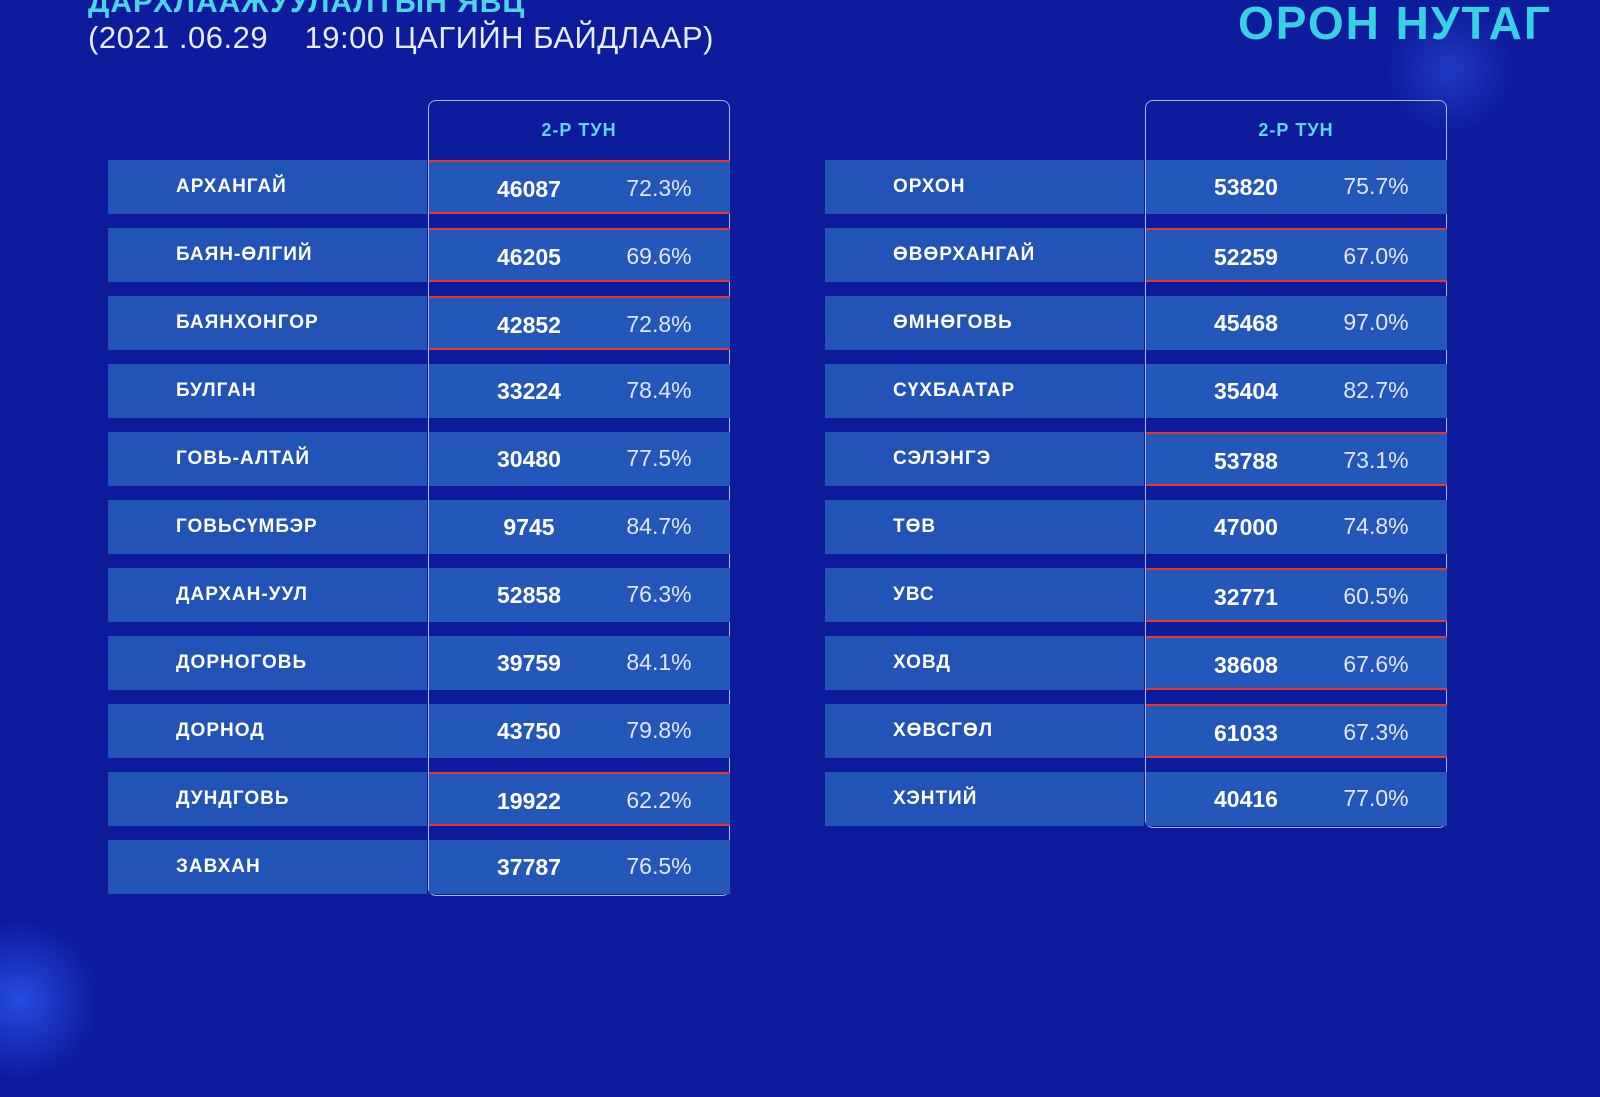 The image size is (1600, 1097). I want to click on table-row: ӨВӨРХАНГАЙ 52259 67.0%, so click(1136, 255).